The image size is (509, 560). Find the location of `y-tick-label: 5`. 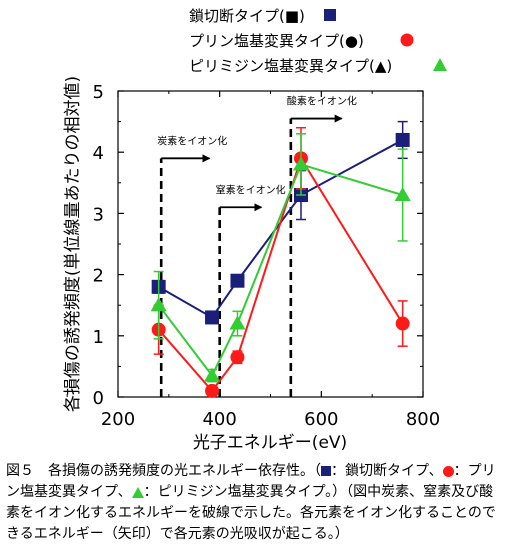

y-tick-label: 5 is located at coordinates (98, 92).